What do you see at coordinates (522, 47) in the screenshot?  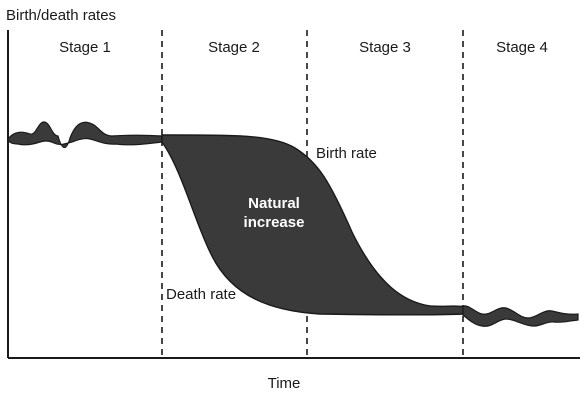 I see `stage-label-4: Stage 4` at bounding box center [522, 47].